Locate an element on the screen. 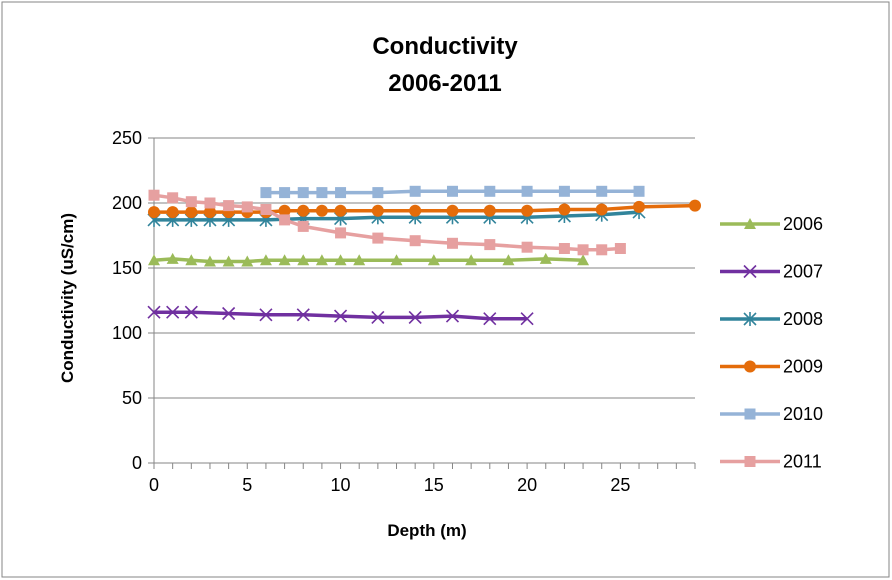 The width and height of the screenshot is (892, 580). legend-label-2009: 2009 is located at coordinates (803, 367).